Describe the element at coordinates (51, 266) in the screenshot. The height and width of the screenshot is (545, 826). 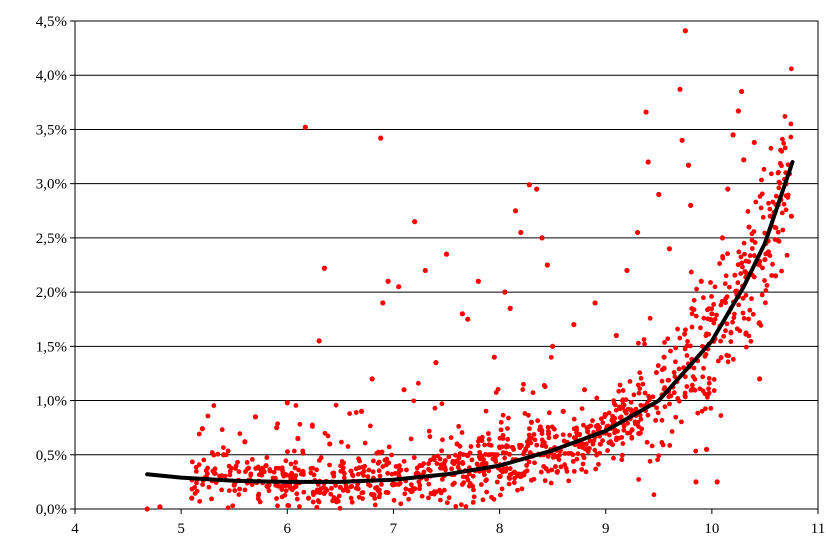
I see `y-tick-labels: 0,0% 0,5% 1,0% 1,5% 2,0% 2,5% 3,0% 3,5% 4,0% 4,5%` at that location.